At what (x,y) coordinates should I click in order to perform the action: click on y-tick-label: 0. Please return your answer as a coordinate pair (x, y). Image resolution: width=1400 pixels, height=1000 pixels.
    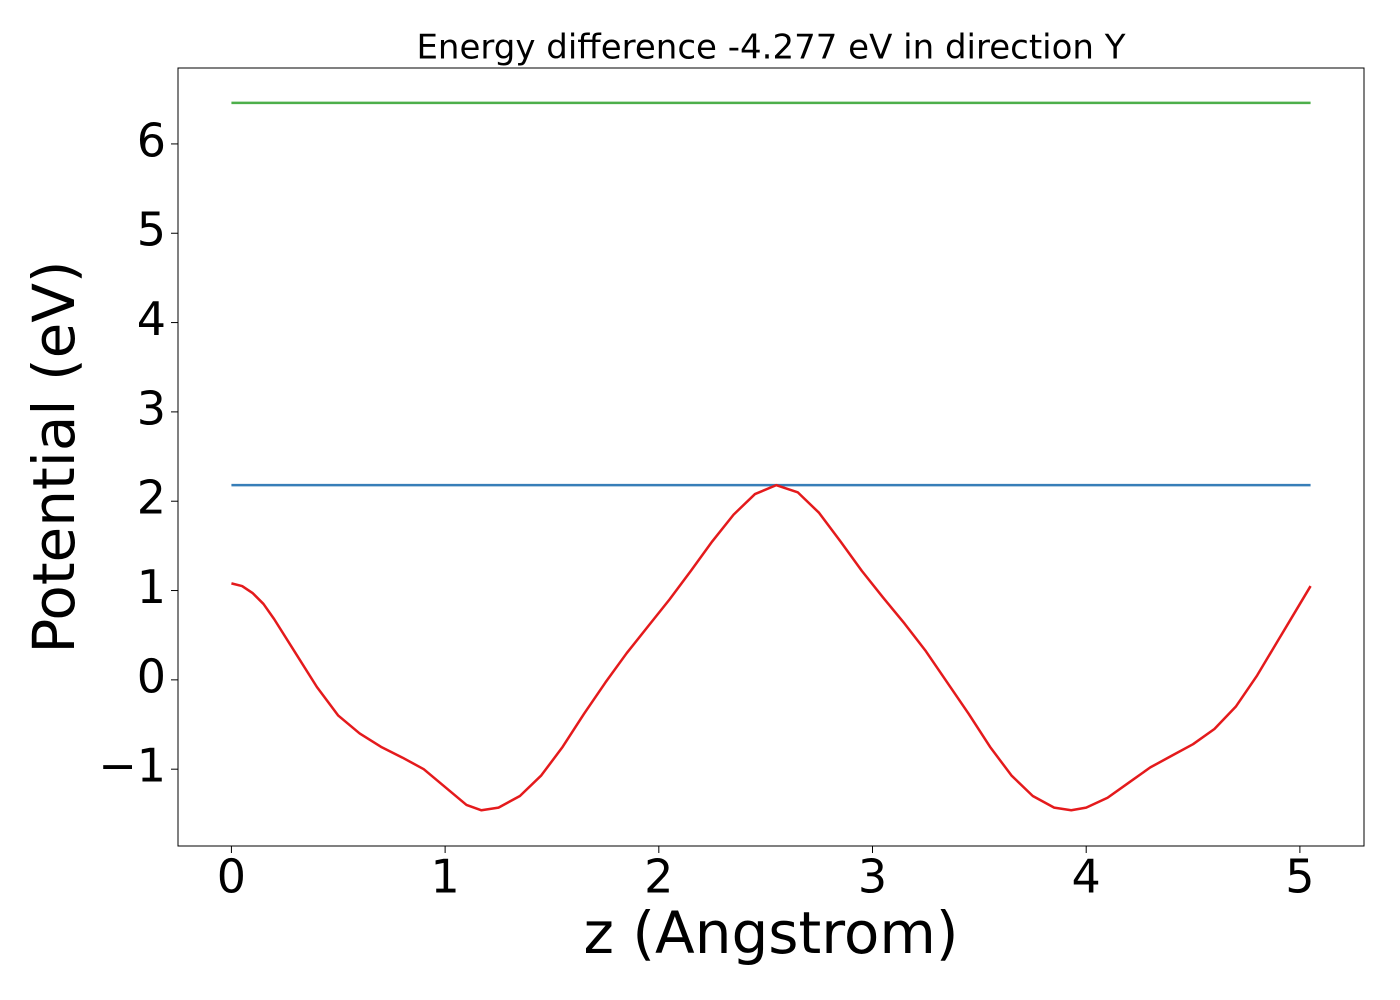
    Looking at the image, I should click on (151, 676).